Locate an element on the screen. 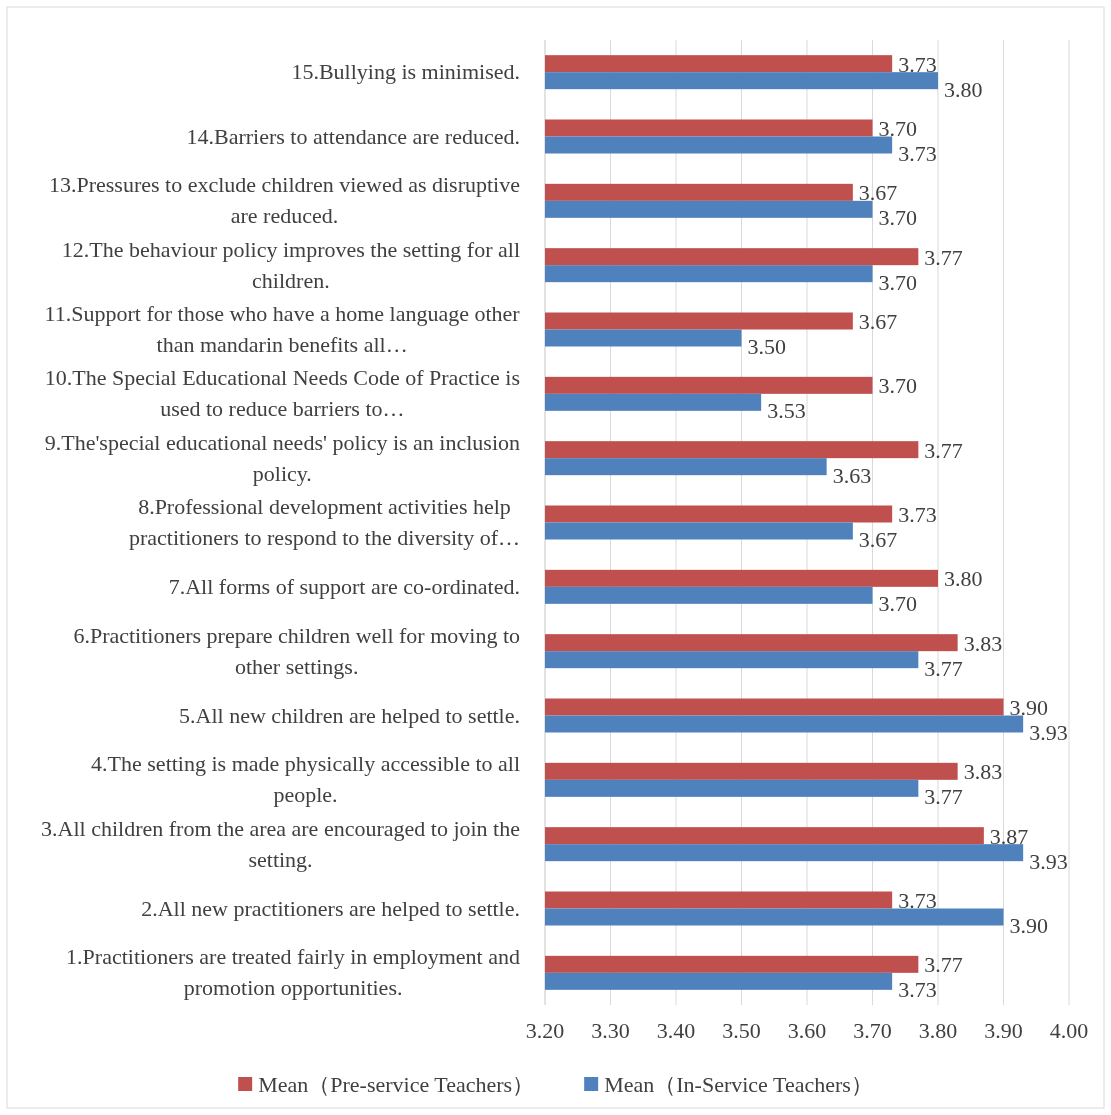 Image resolution: width=1111 pixels, height=1115 pixels. y-tick-label: 2.All new practitioners are helped to settle. is located at coordinates (330, 908).